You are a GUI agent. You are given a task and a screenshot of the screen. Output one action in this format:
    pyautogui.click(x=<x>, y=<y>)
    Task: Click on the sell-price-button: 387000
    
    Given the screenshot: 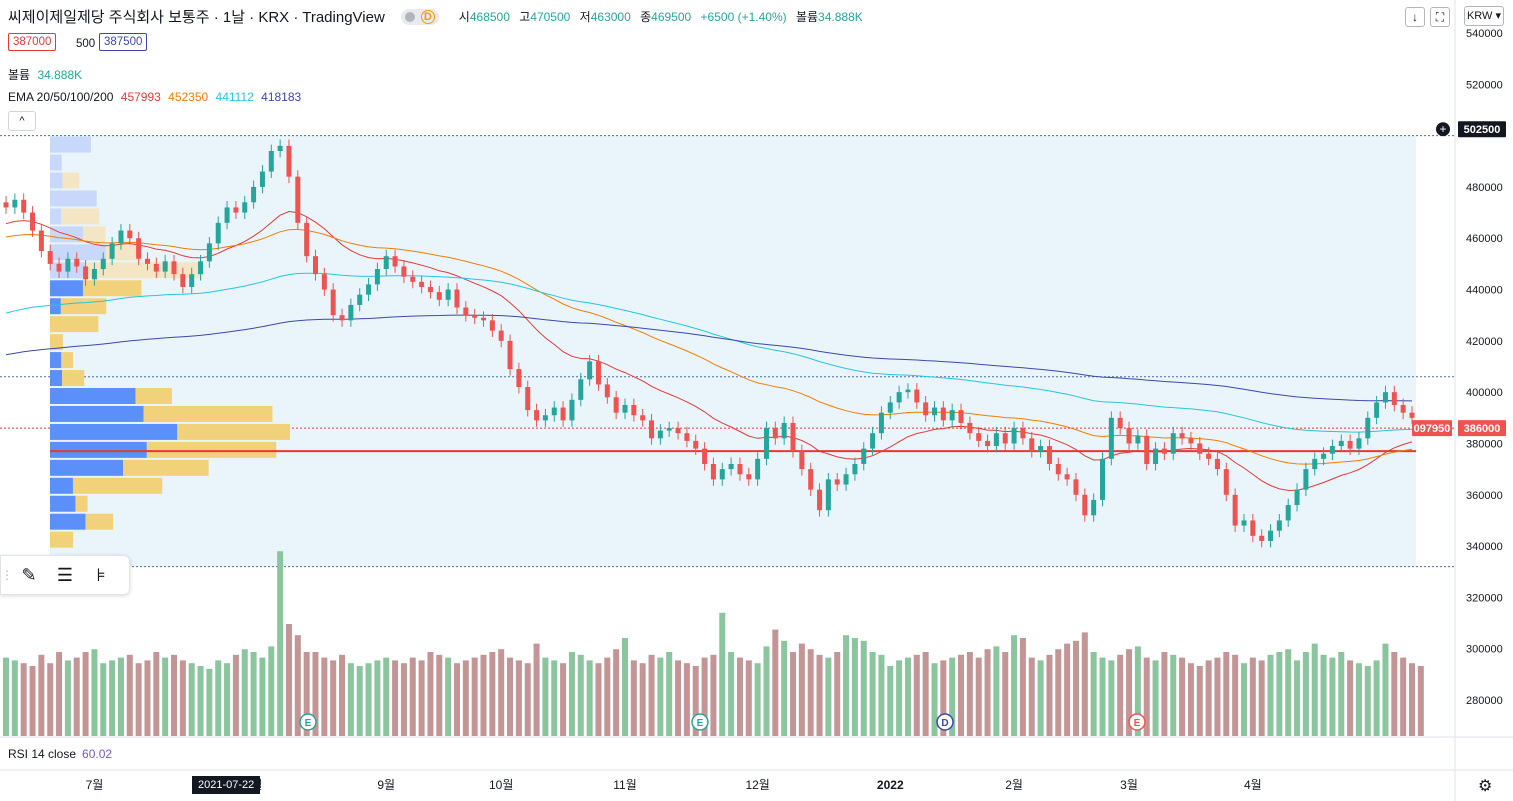 What is the action you would take?
    pyautogui.click(x=32, y=42)
    